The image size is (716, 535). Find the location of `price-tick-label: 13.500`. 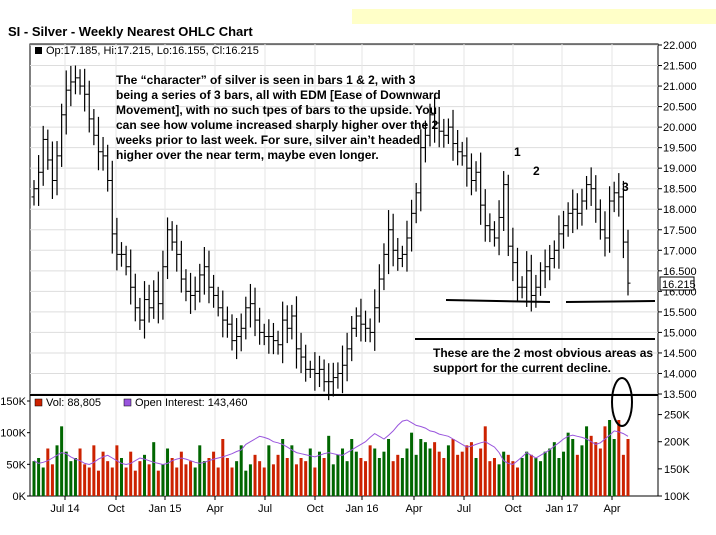

price-tick-label: 13.500 is located at coordinates (680, 395).